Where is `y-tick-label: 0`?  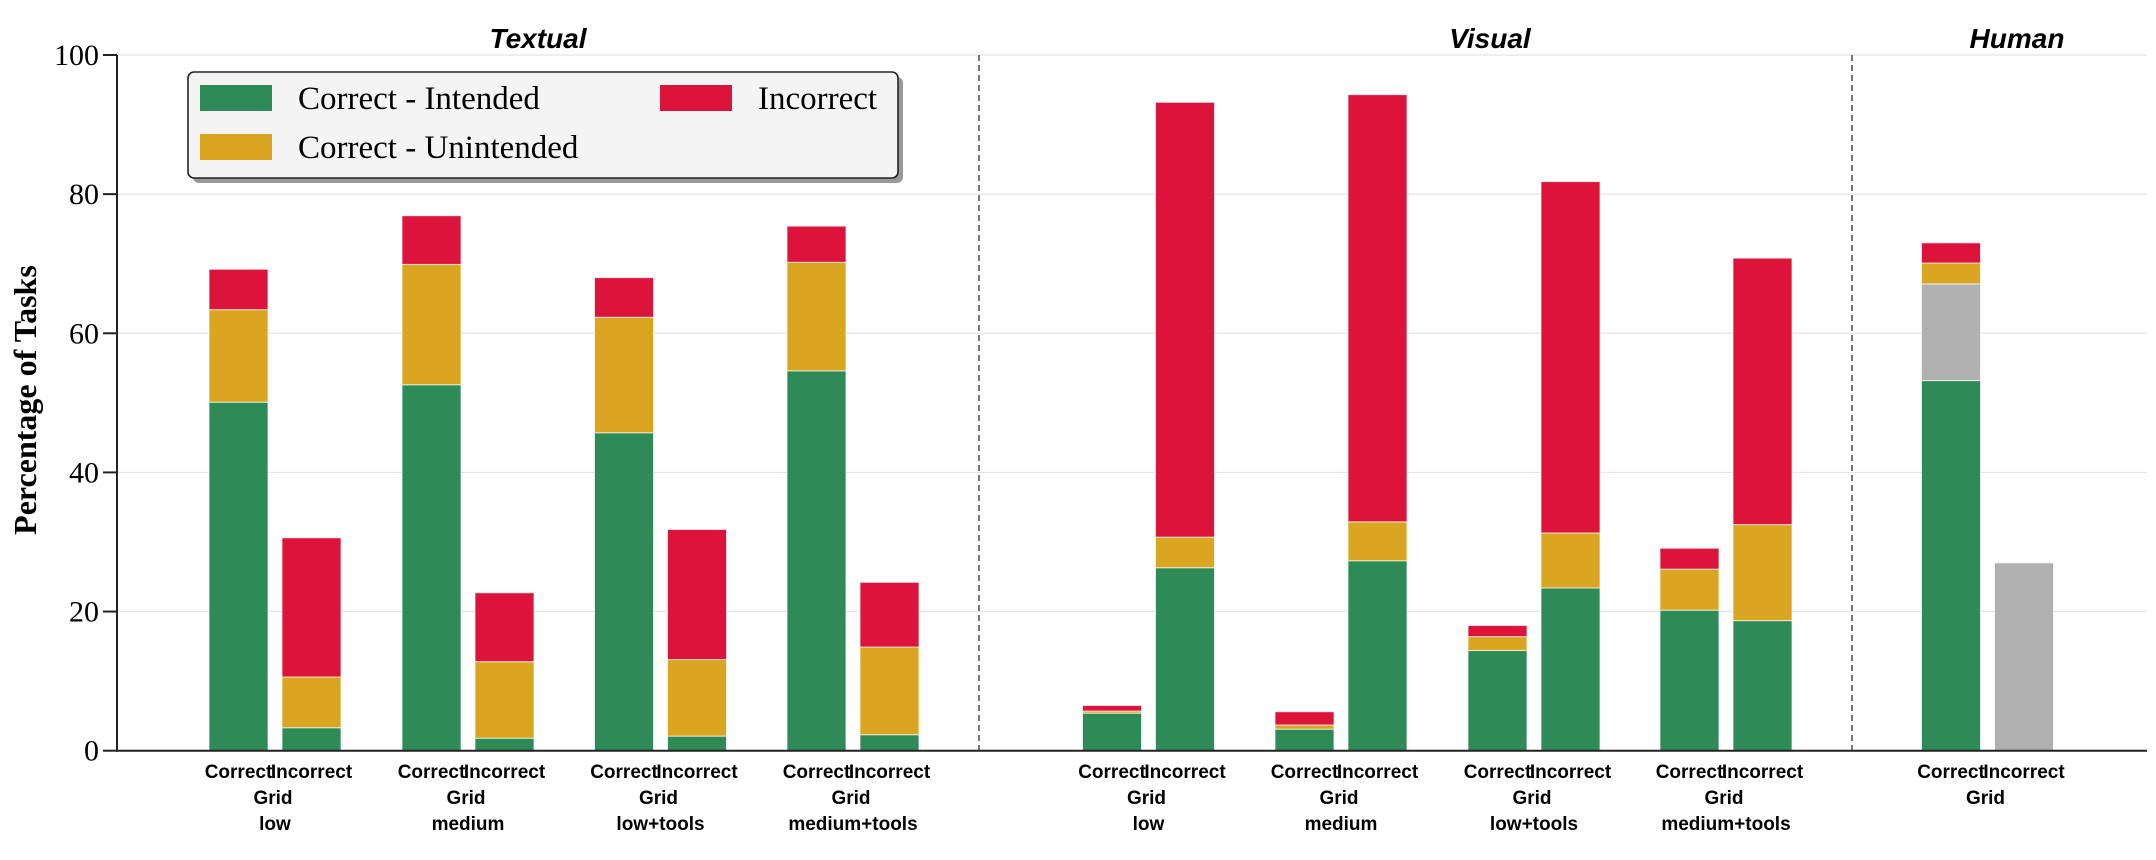 y-tick-label: 0 is located at coordinates (91, 751).